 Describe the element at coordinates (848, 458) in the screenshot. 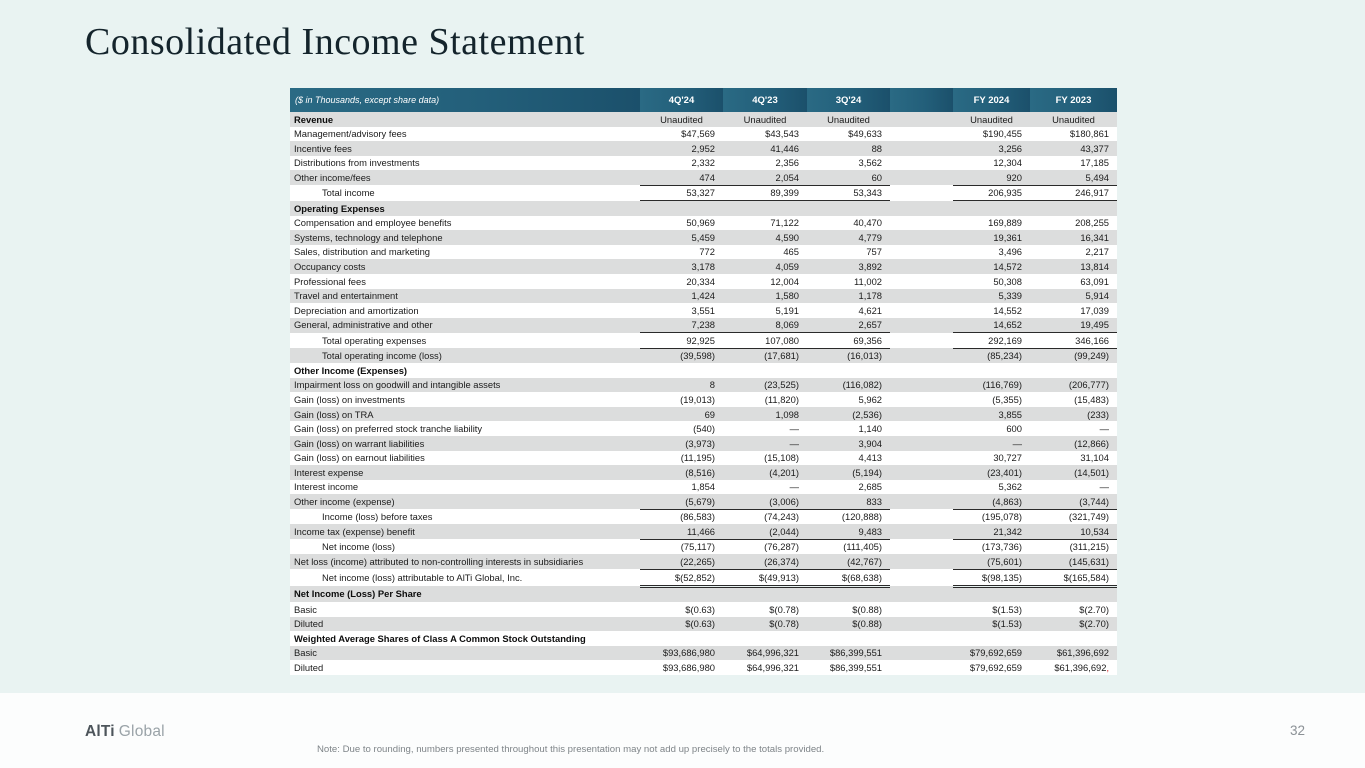

I see `row-value: 4,413` at that location.